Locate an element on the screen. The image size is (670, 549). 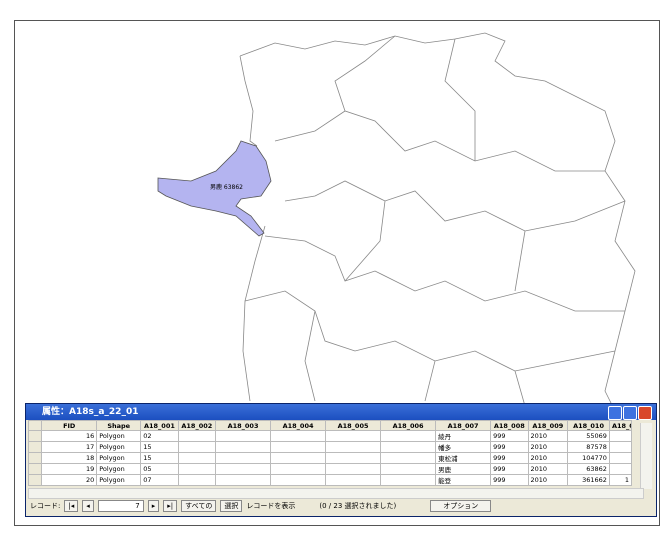
table-row: 16 Polygon 02 綾丹 999 2010 55069 is located at coordinates (330, 436).